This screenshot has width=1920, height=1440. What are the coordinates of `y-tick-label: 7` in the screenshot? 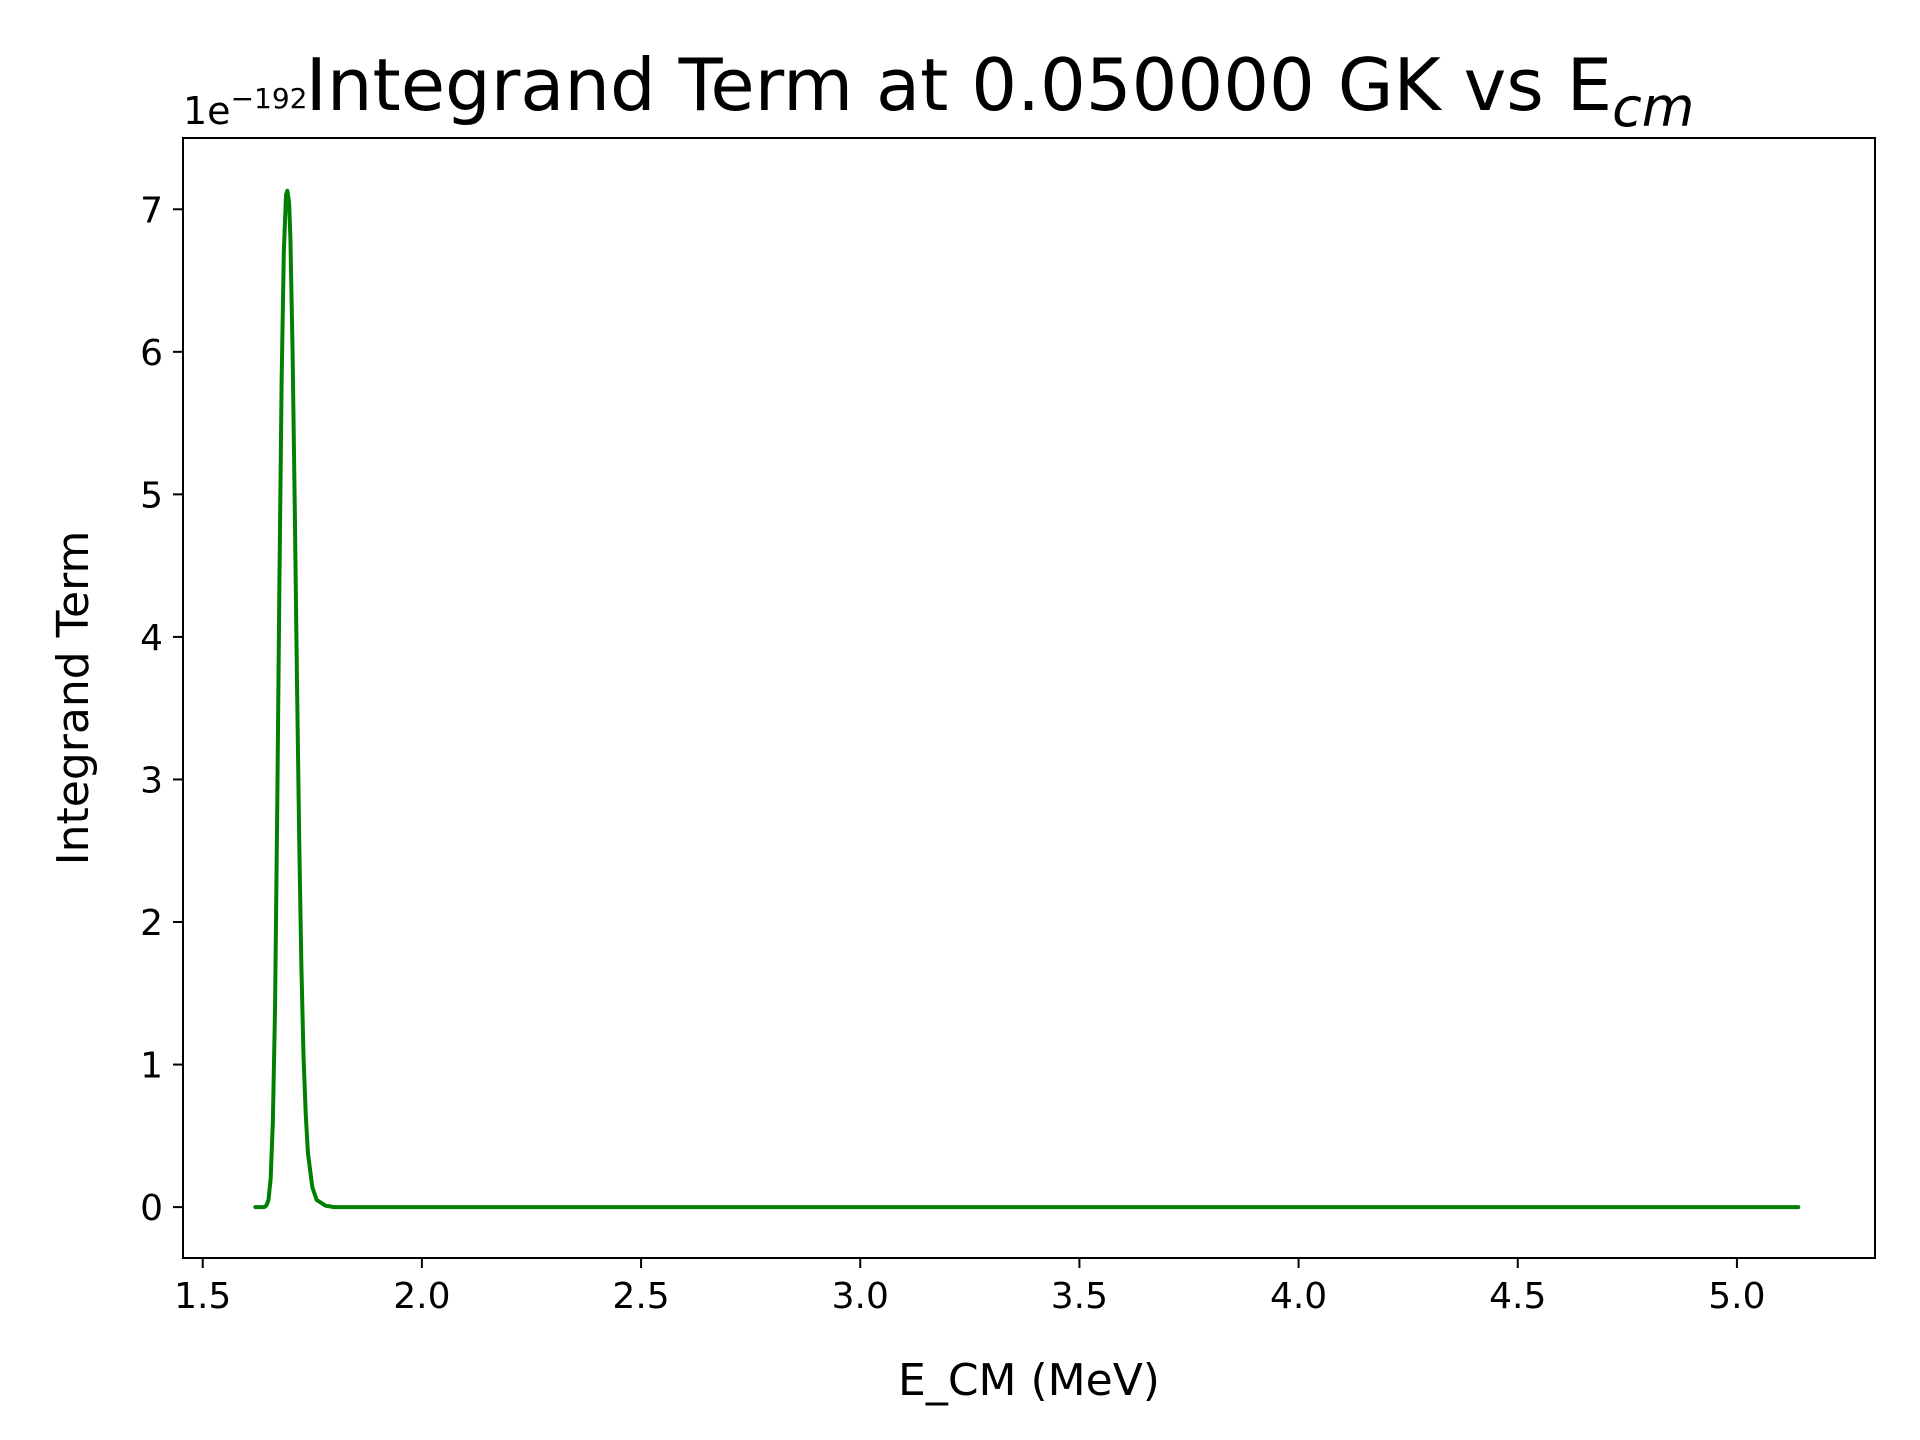 It's located at (151, 210).